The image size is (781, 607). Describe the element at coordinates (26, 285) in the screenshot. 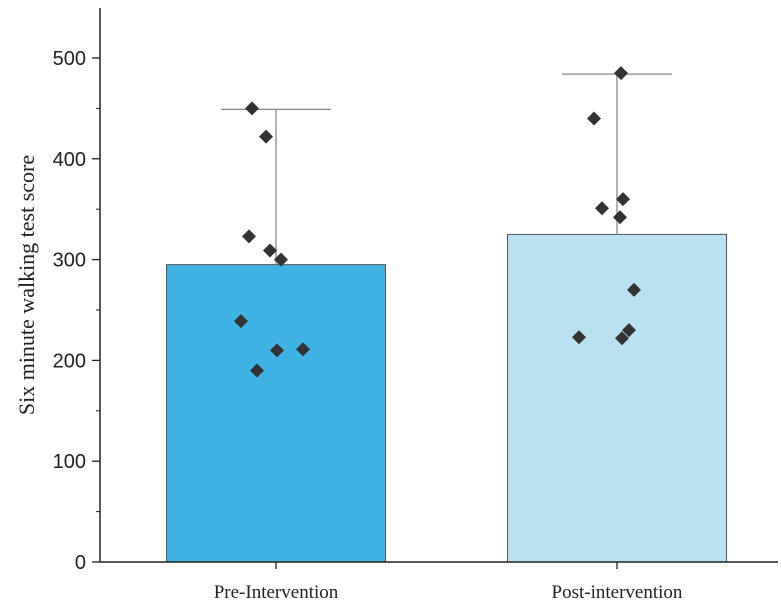

I see `y-axis-title: Six minute walking test score` at that location.